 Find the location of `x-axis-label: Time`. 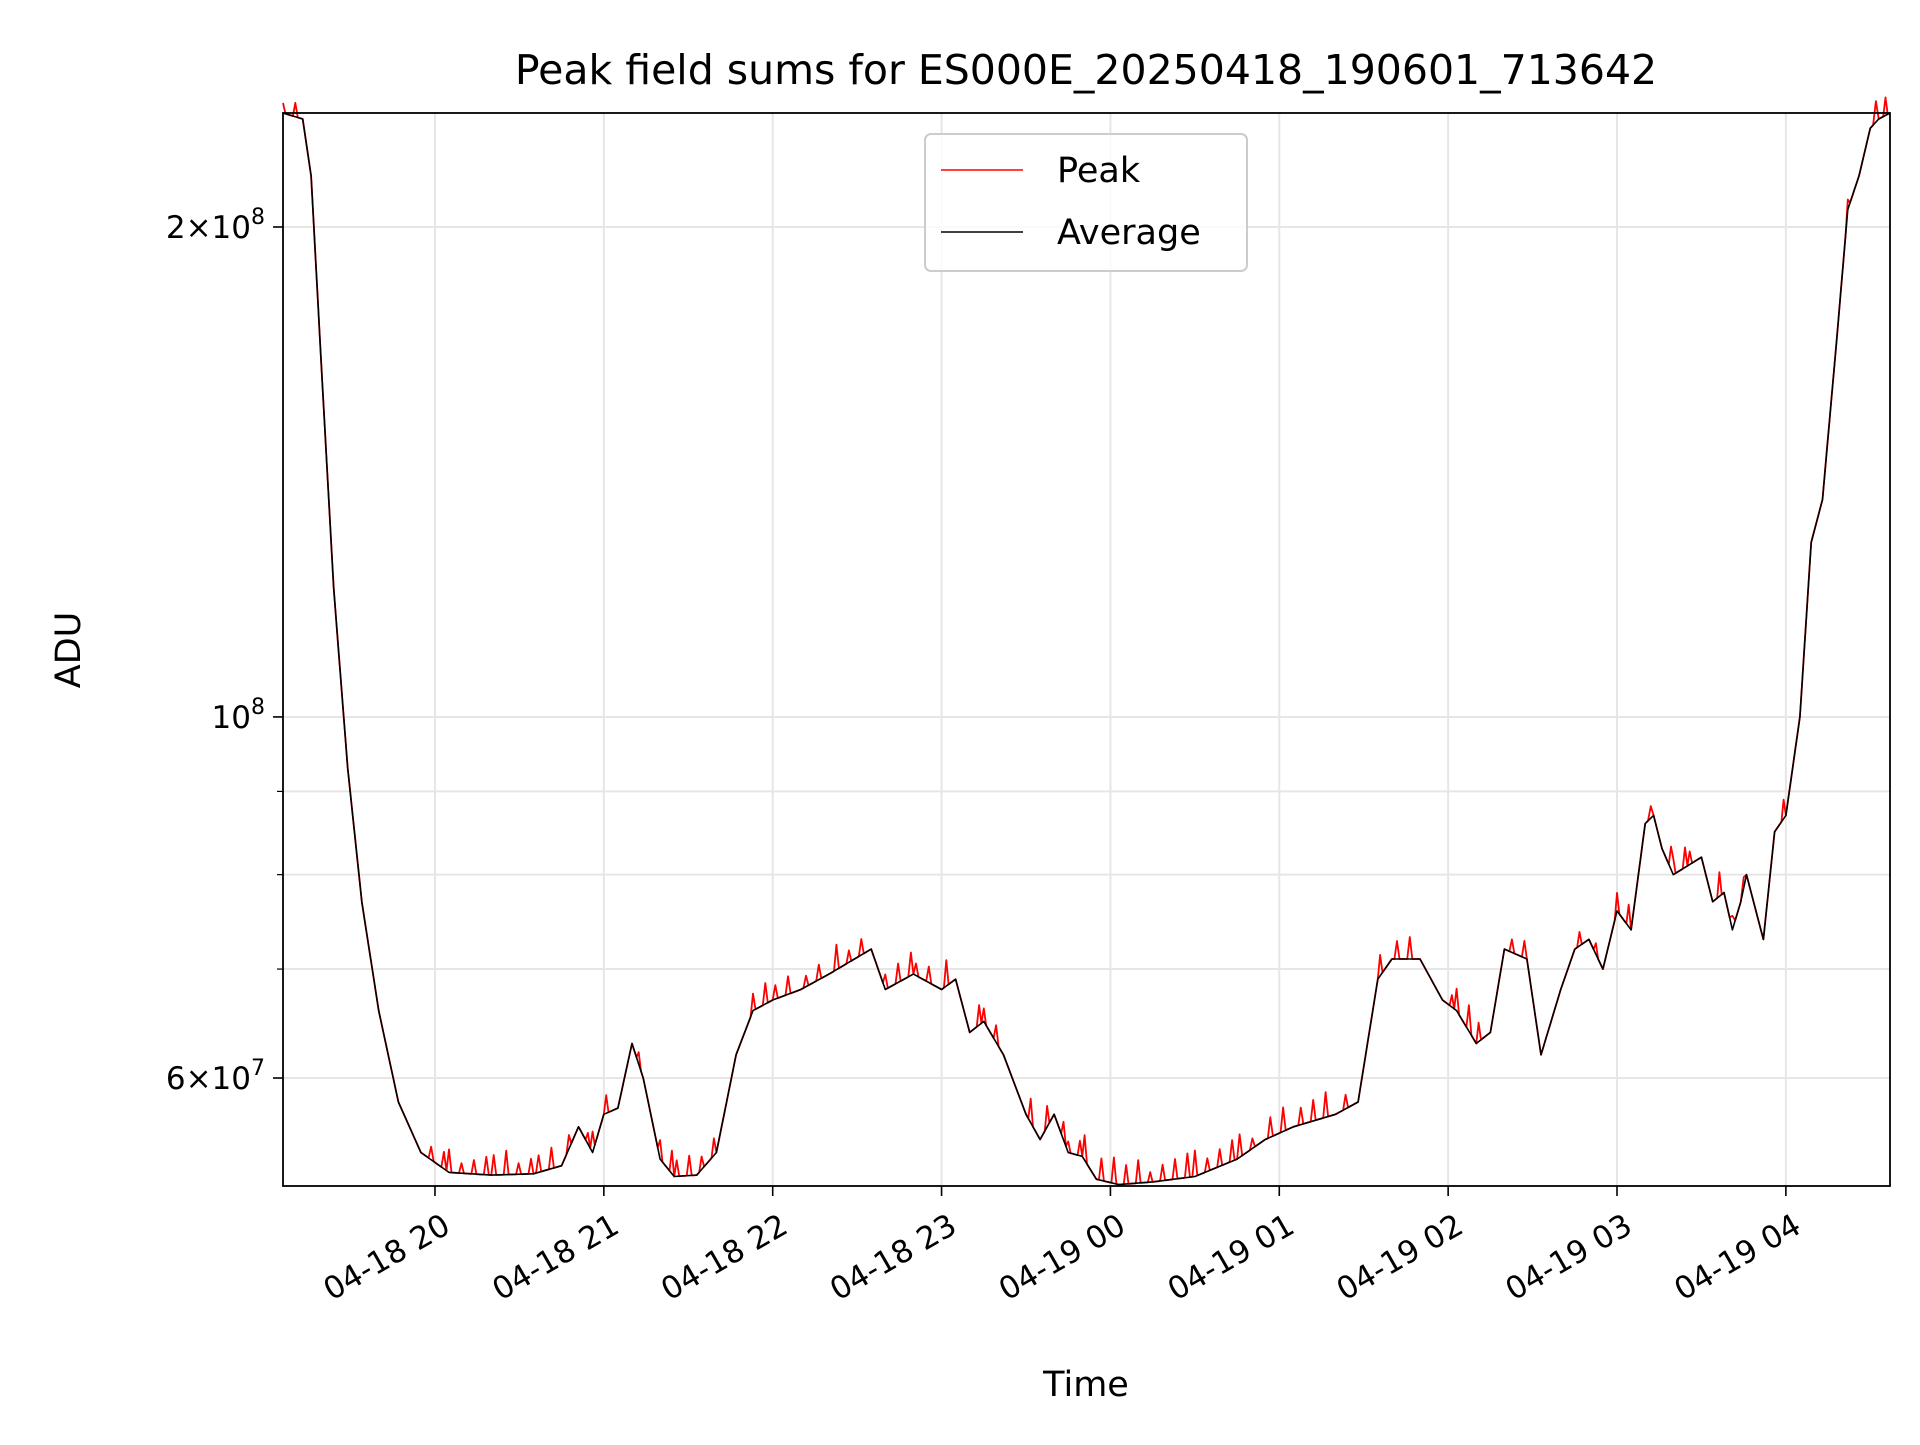

x-axis-label: Time is located at coordinates (1085, 1385).